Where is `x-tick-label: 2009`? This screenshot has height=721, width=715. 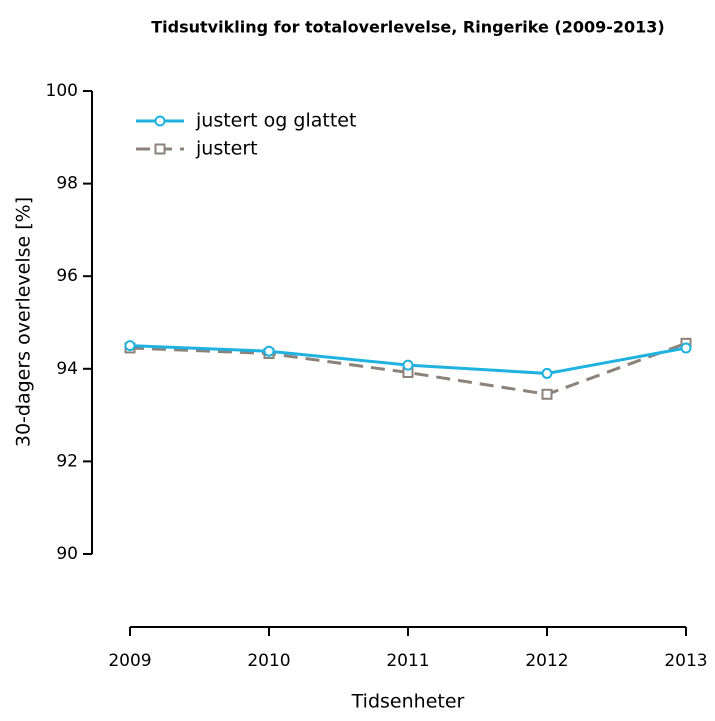
x-tick-label: 2009 is located at coordinates (129, 661).